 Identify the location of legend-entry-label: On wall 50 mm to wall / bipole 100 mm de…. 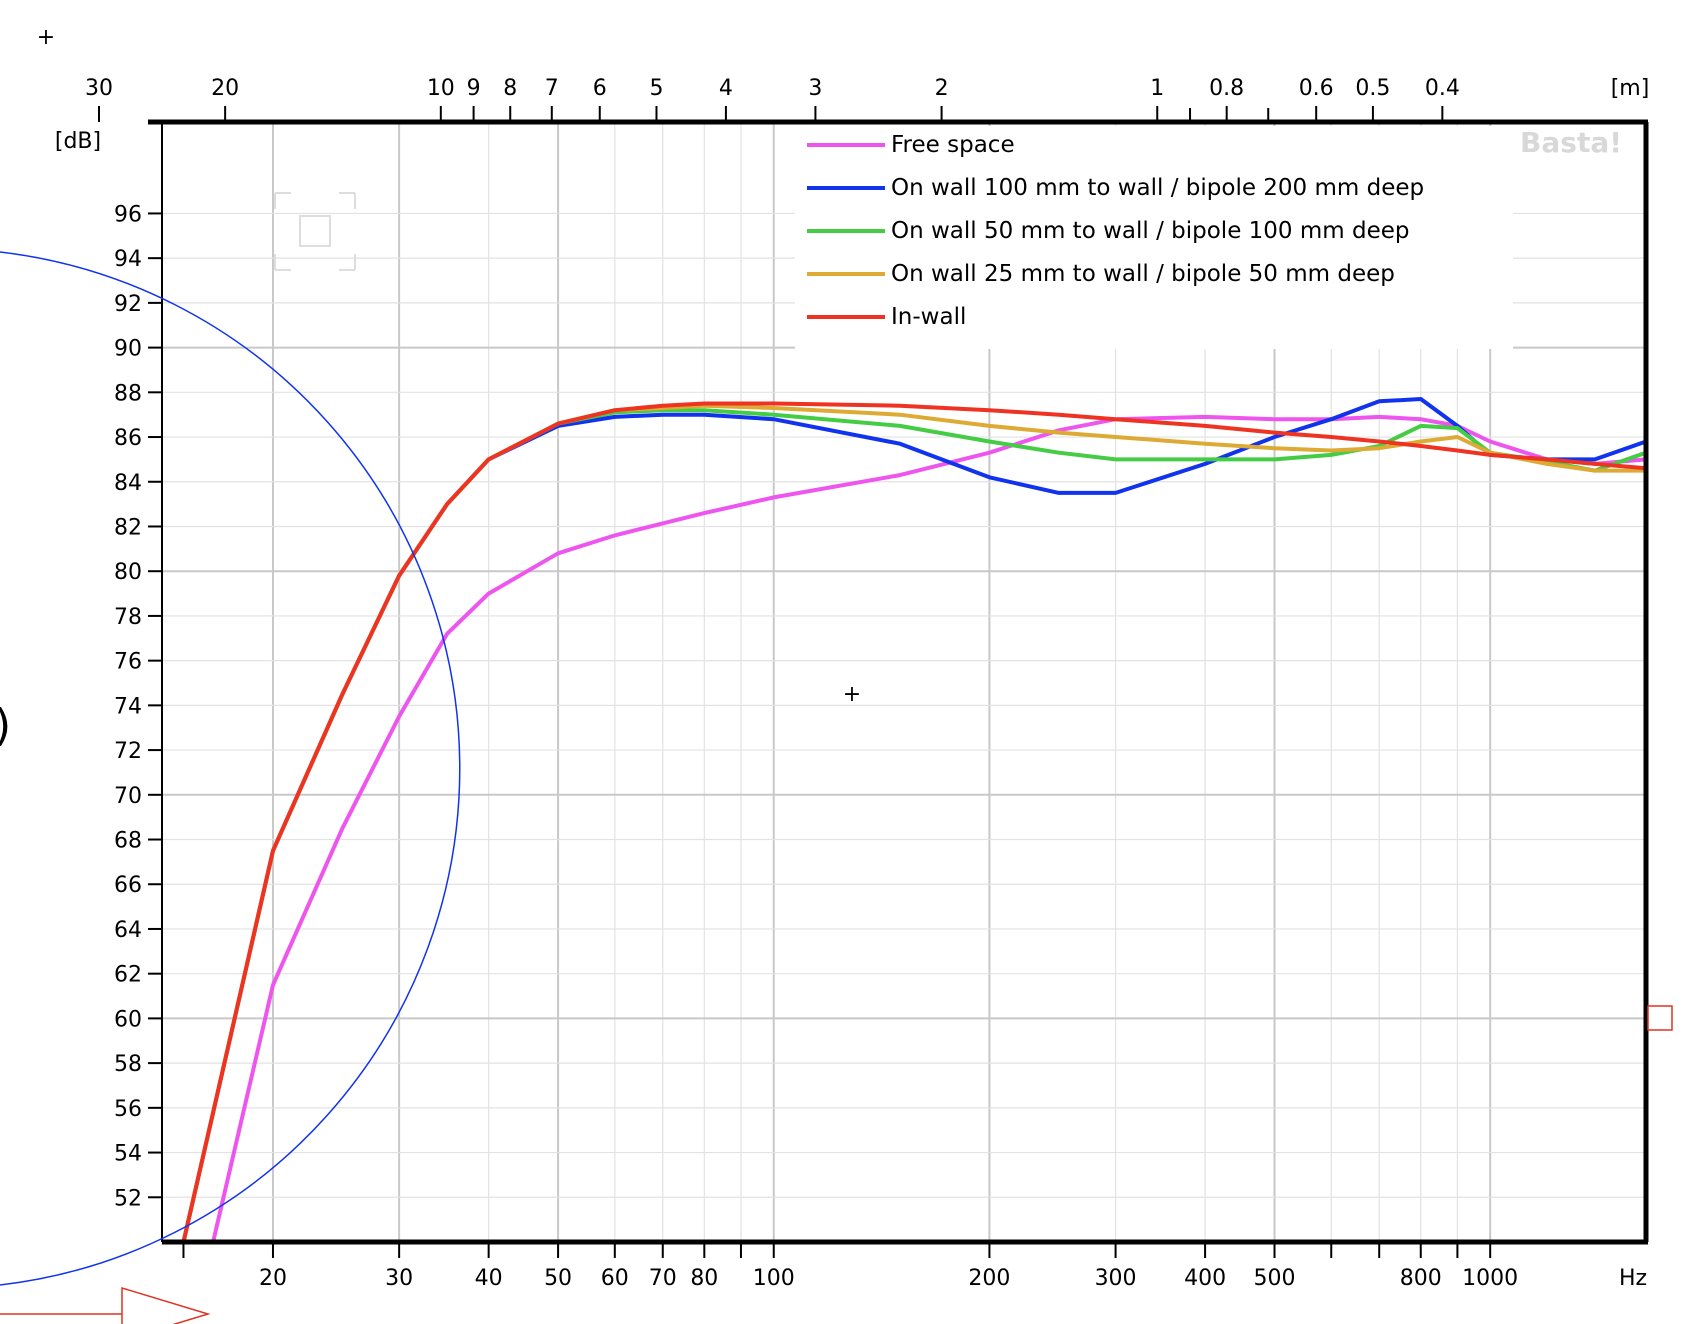
(1150, 231).